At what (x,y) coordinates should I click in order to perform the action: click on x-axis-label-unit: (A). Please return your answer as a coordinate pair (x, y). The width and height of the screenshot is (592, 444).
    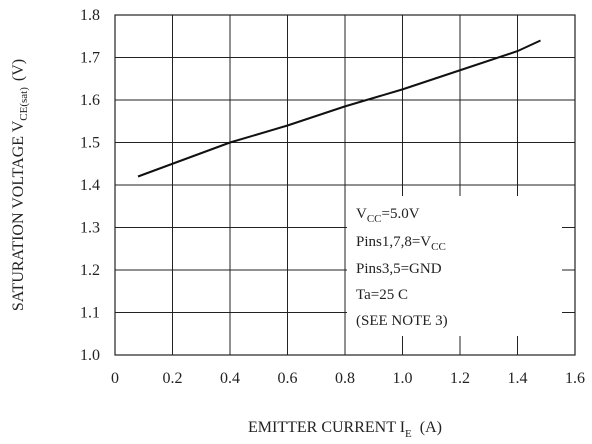
    Looking at the image, I should click on (431, 427).